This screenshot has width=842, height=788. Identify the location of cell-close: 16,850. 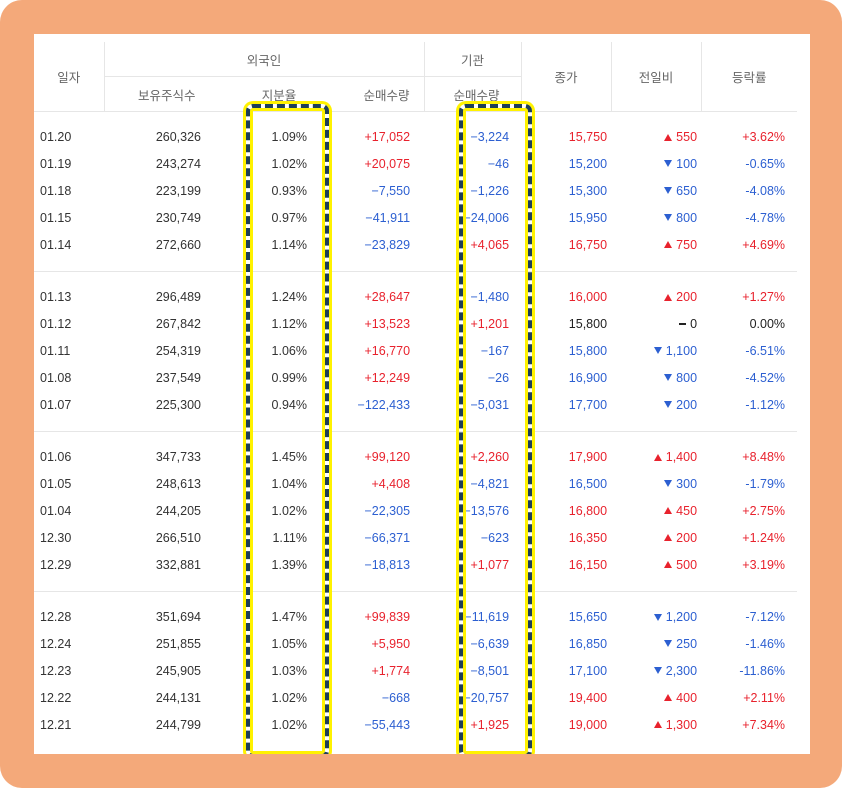
(566, 644).